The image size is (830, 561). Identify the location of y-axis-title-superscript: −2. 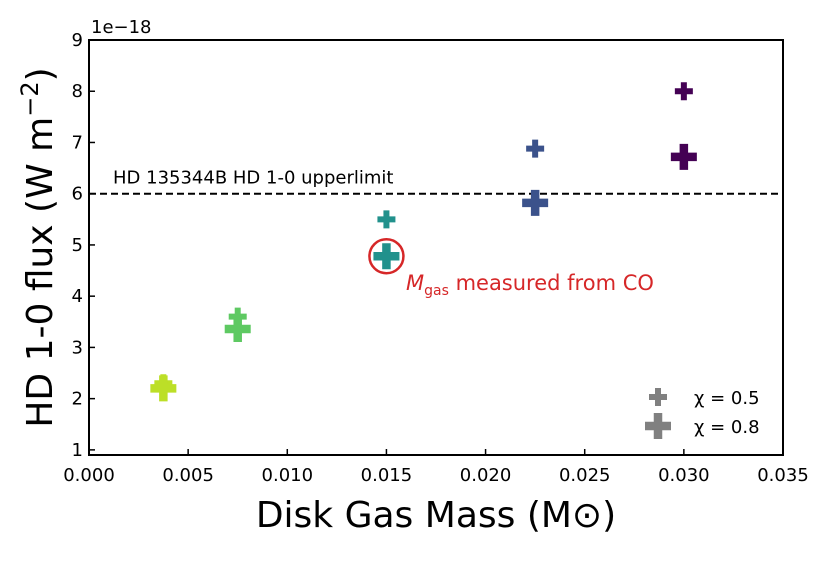
(30, 98).